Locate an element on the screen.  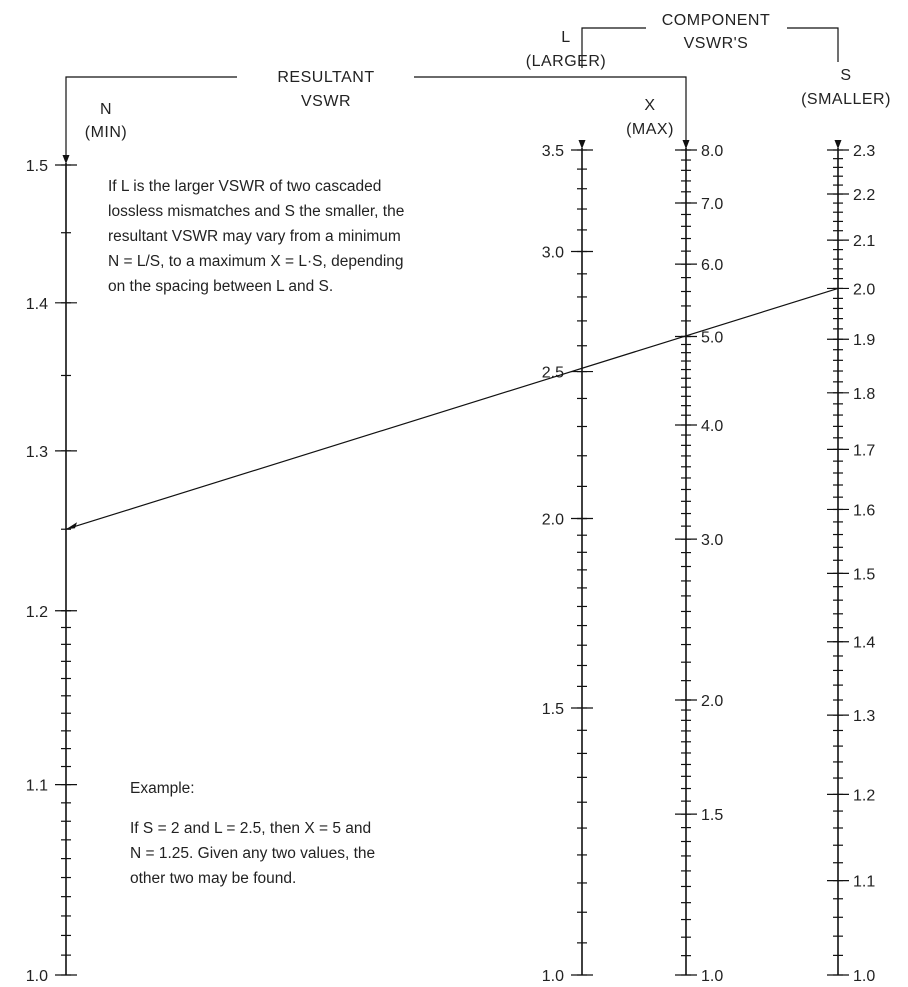
resultant-bracket is located at coordinates (376, 118).